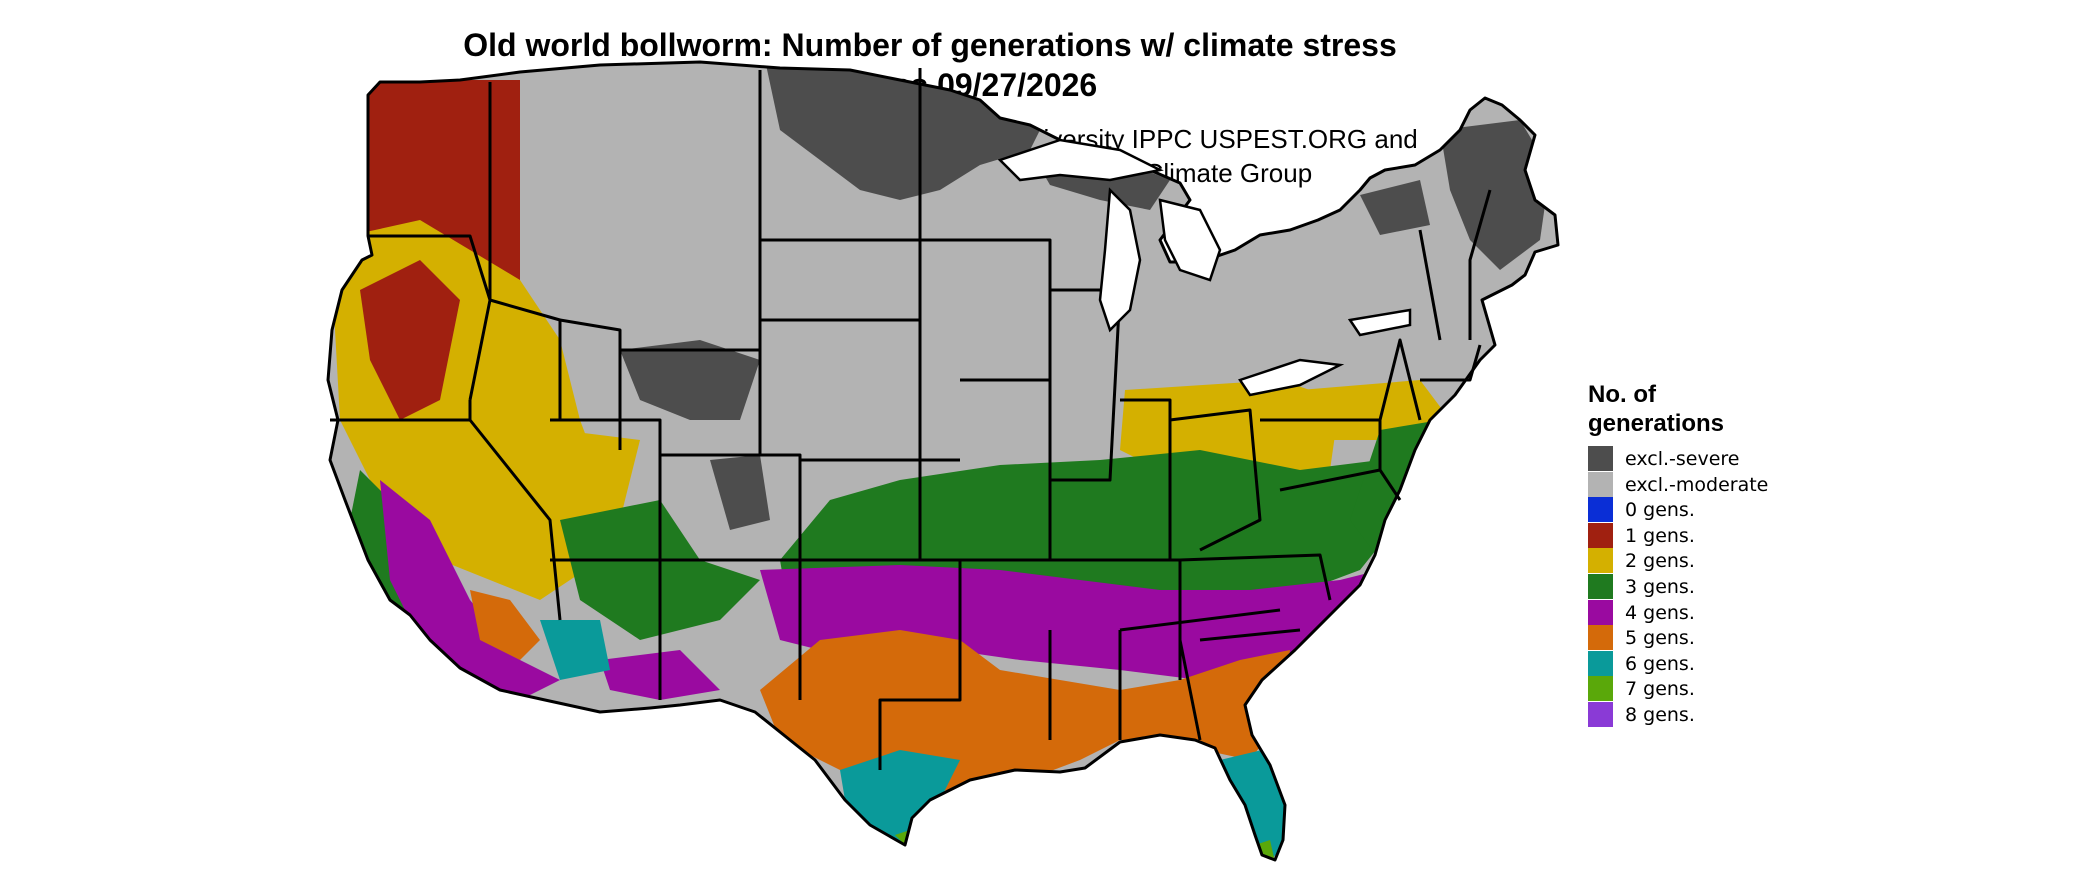 Image resolution: width=2100 pixels, height=892 pixels. Describe the element at coordinates (1070, 622) in the screenshot. I see `zone-4-gens-south` at that location.